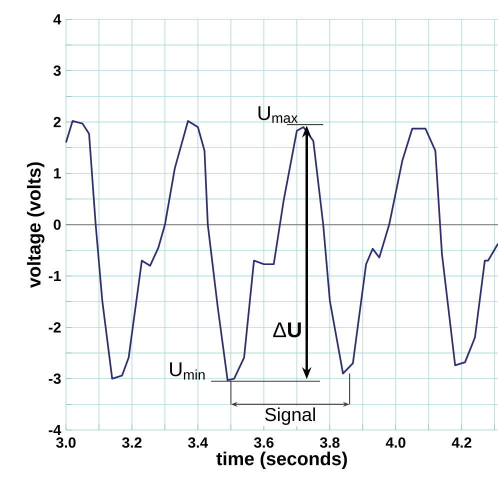  Describe the element at coordinates (278, 114) in the screenshot. I see `annotation: U$_{max}$` at that location.